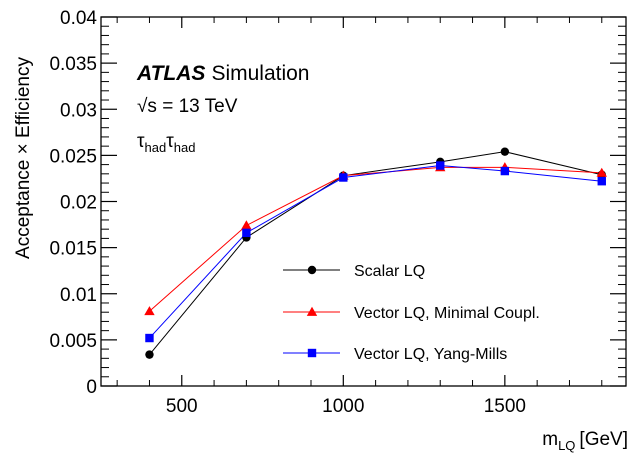 The height and width of the screenshot is (454, 641). What do you see at coordinates (73, 156) in the screenshot?
I see `y-tick-label: 0.025` at bounding box center [73, 156].